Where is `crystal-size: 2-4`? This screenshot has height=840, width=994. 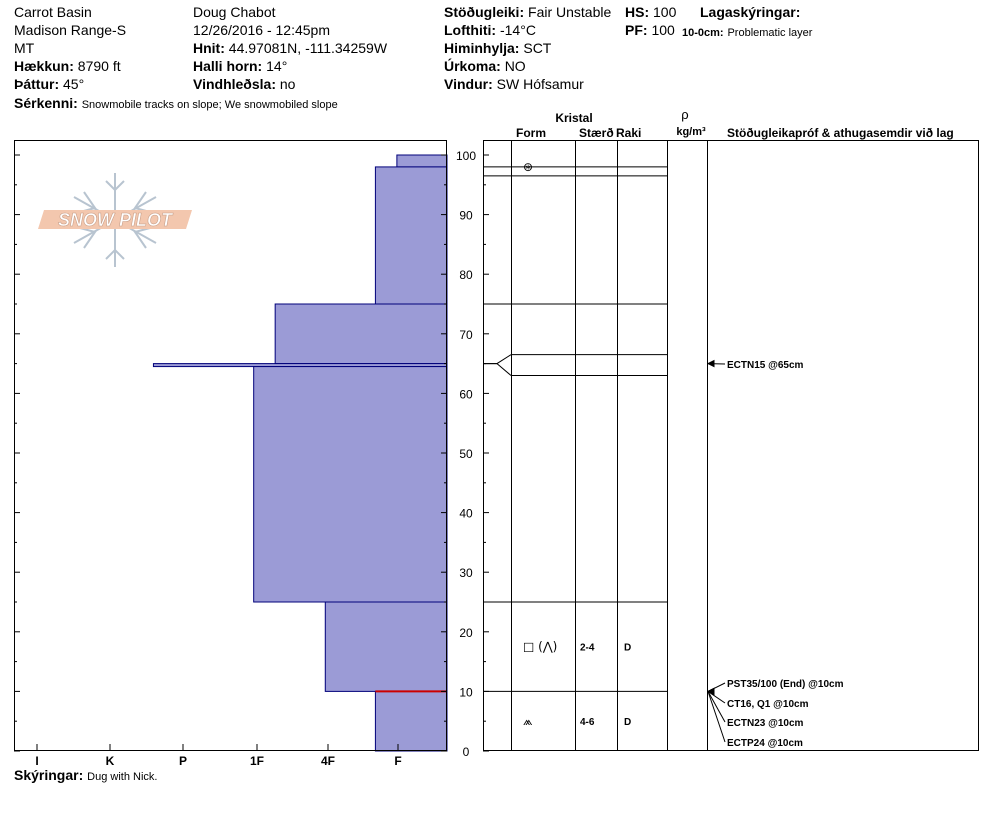
crystal-size: 2-4 is located at coordinates (587, 648).